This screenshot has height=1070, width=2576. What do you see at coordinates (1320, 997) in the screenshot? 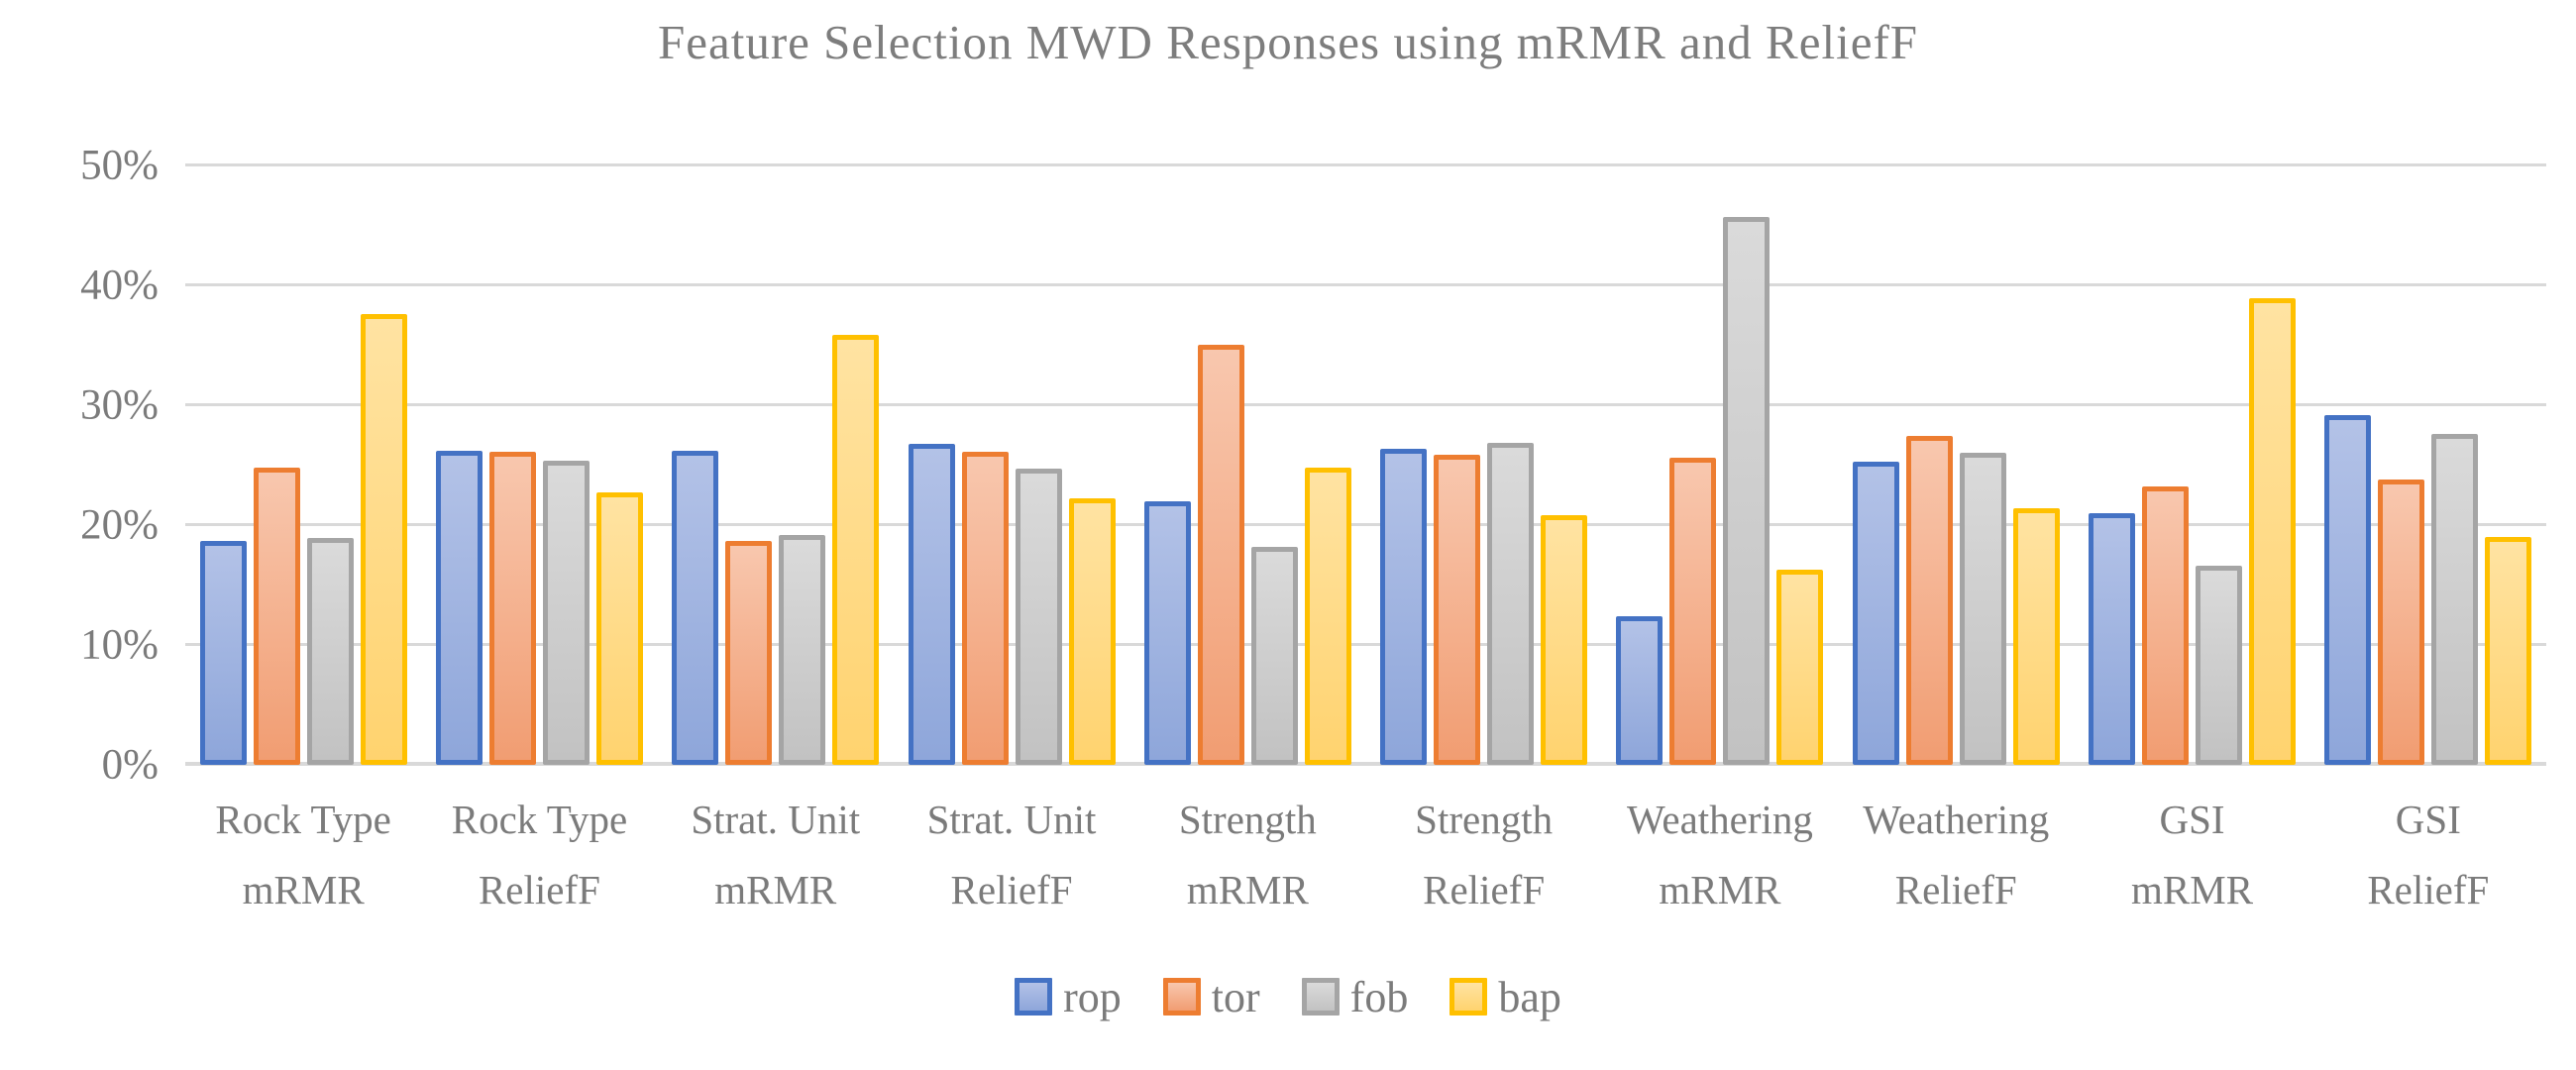
I see `legend-swatch-fob` at bounding box center [1320, 997].